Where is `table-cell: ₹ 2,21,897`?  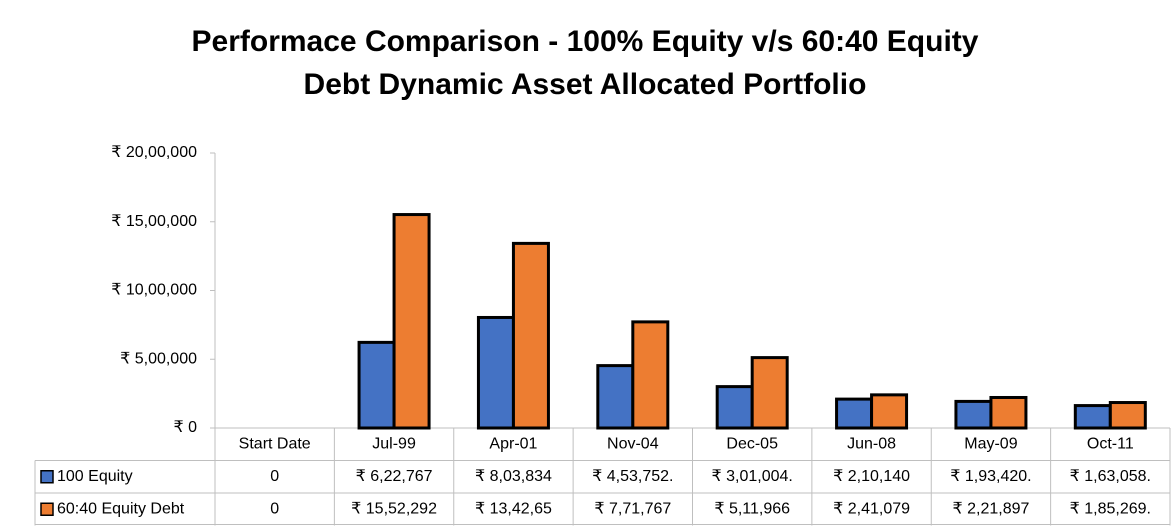
table-cell: ₹ 2,21,897 is located at coordinates (990, 508).